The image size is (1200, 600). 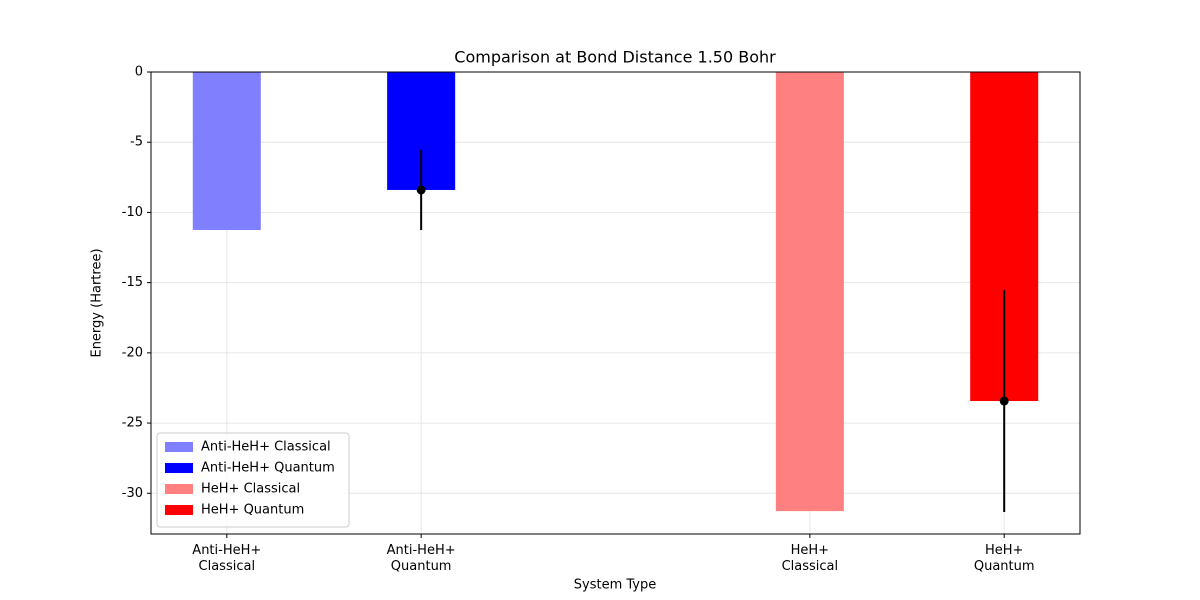 I want to click on legend-label: Anti-HeH+ Quantum, so click(x=268, y=468).